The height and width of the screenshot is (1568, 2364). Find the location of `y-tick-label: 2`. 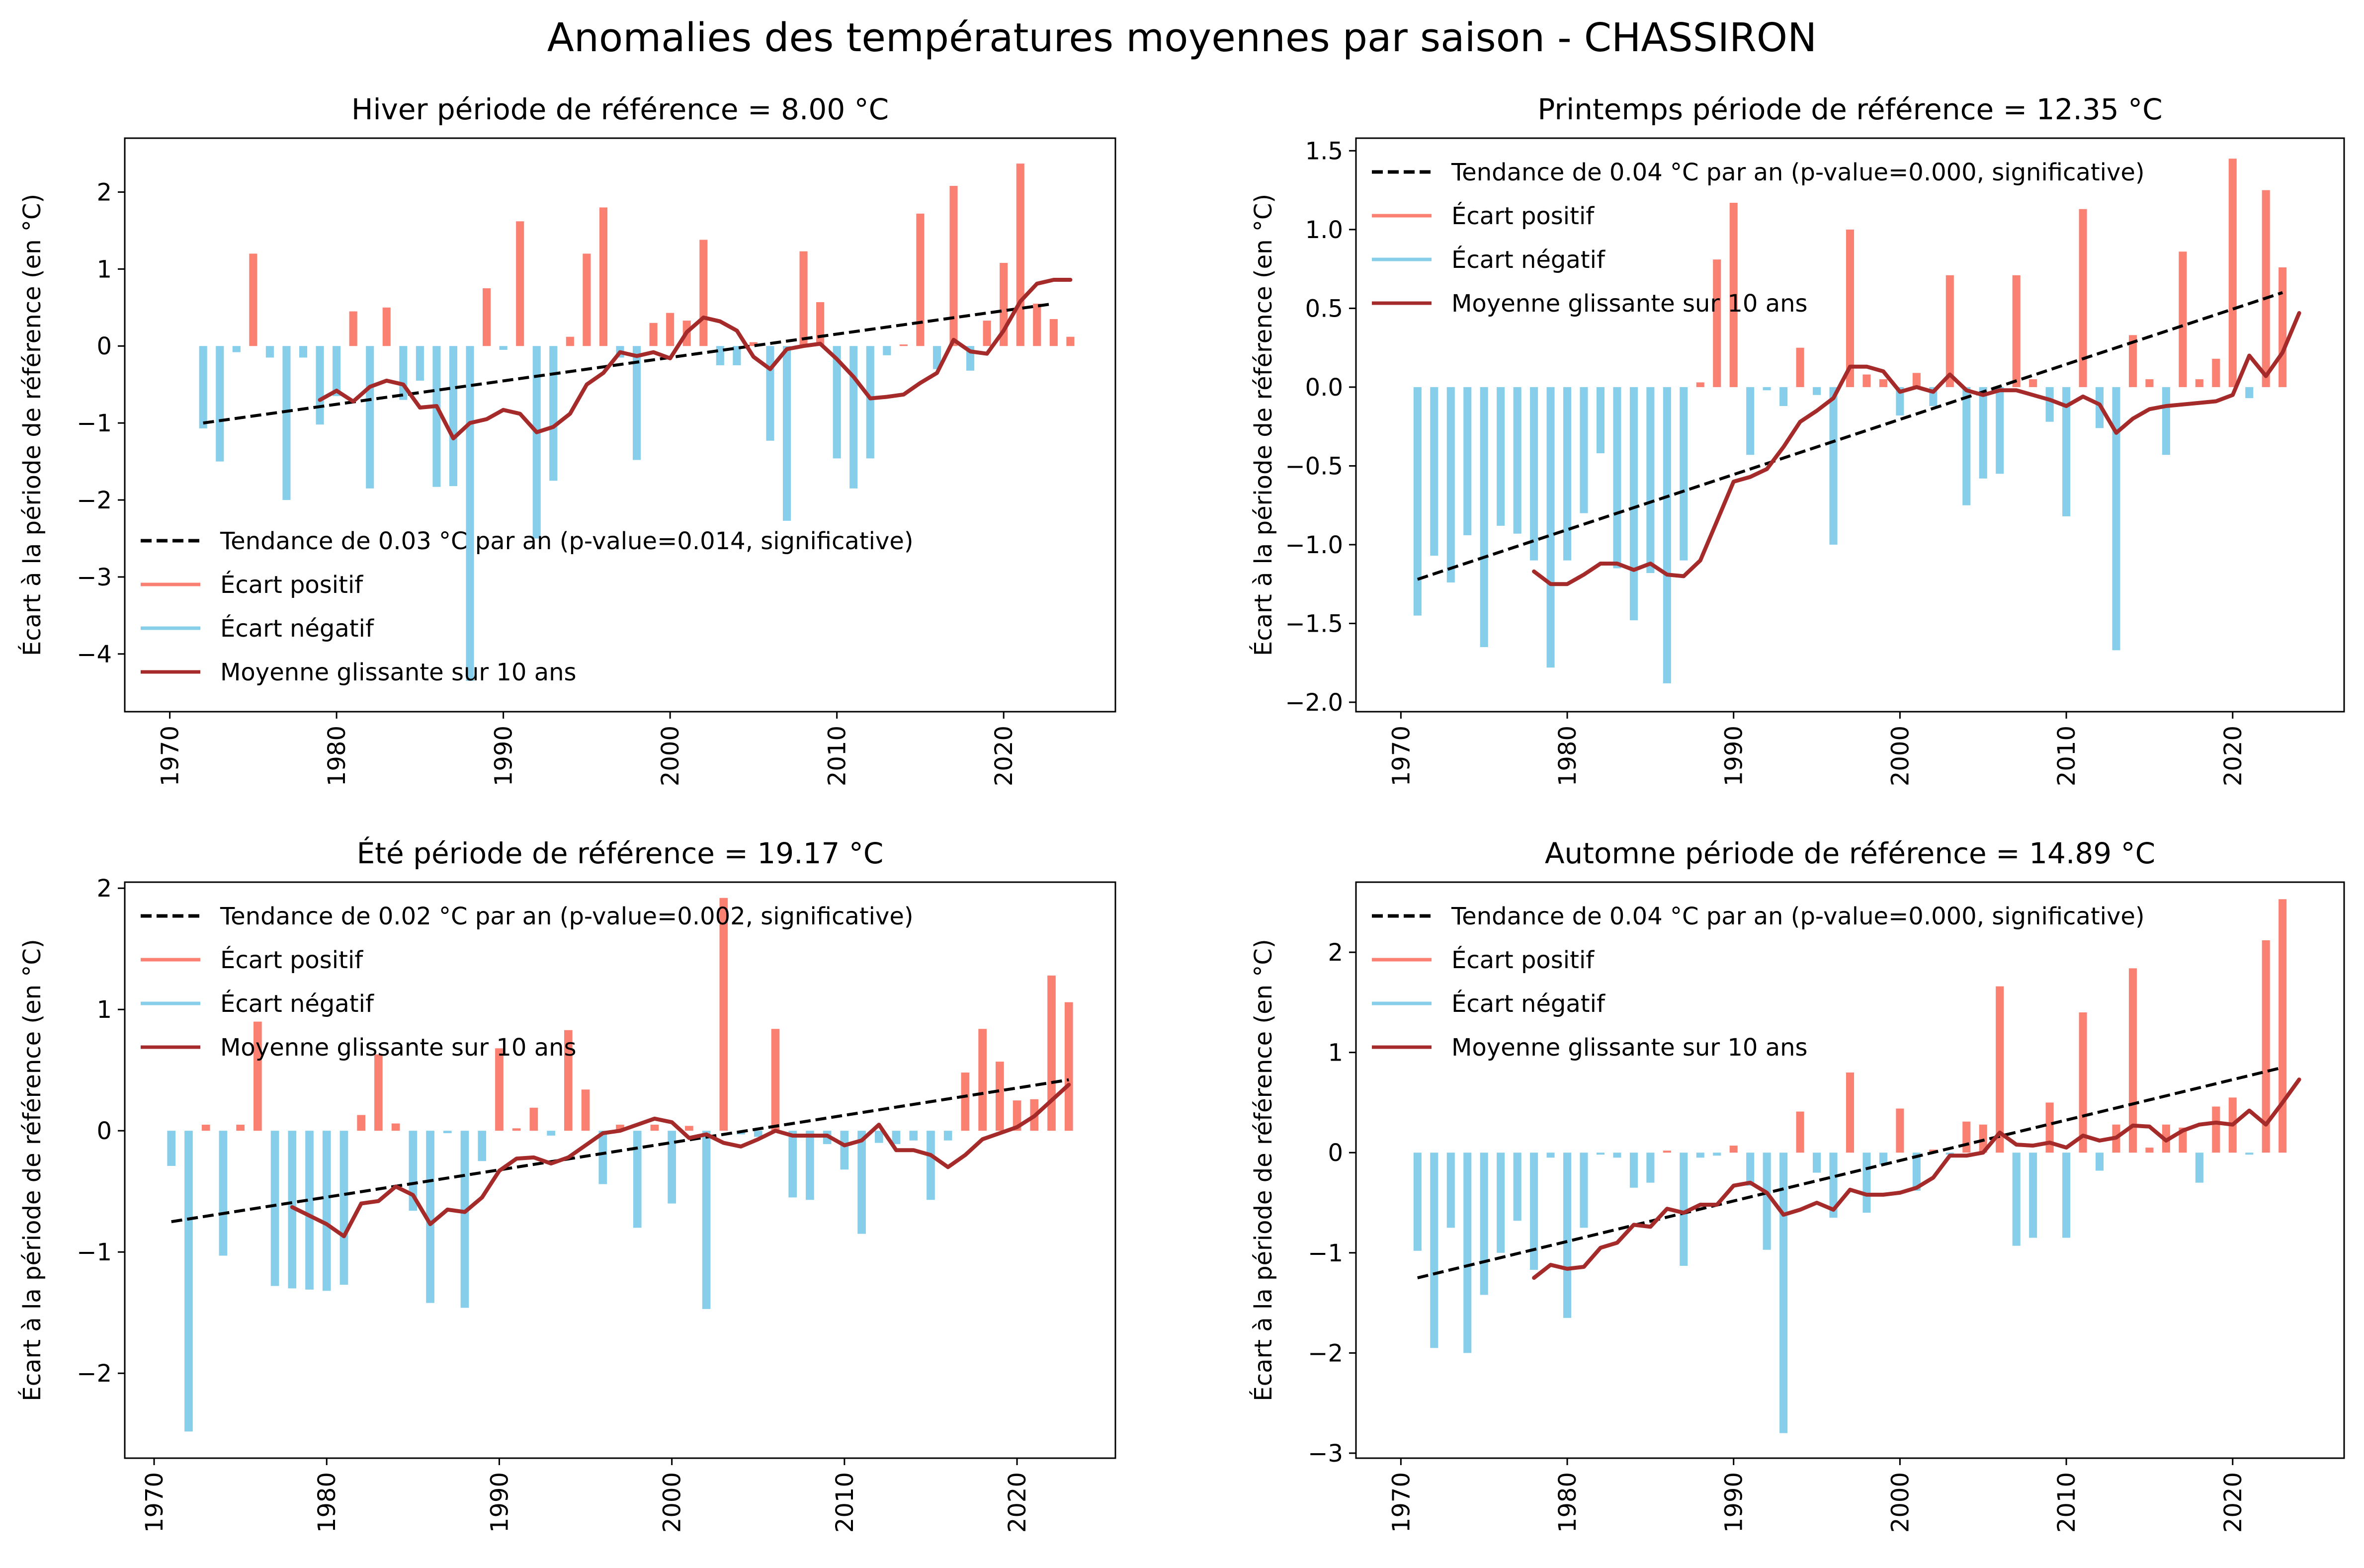

y-tick-label: 2 is located at coordinates (104, 192).